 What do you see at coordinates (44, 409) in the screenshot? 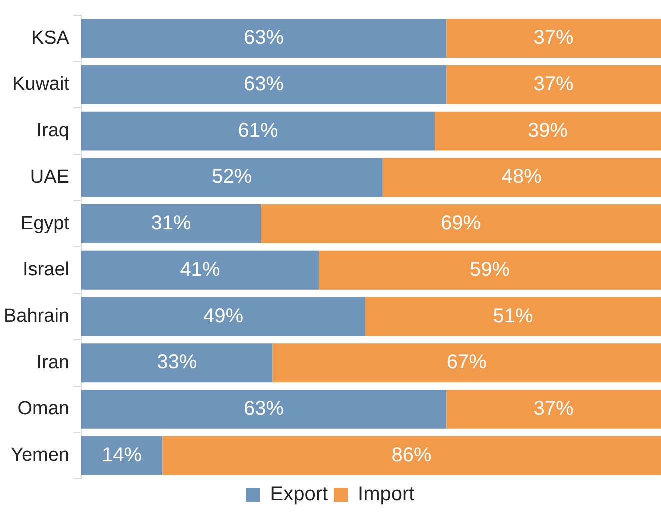
I see `y-tick-label: Oman` at bounding box center [44, 409].